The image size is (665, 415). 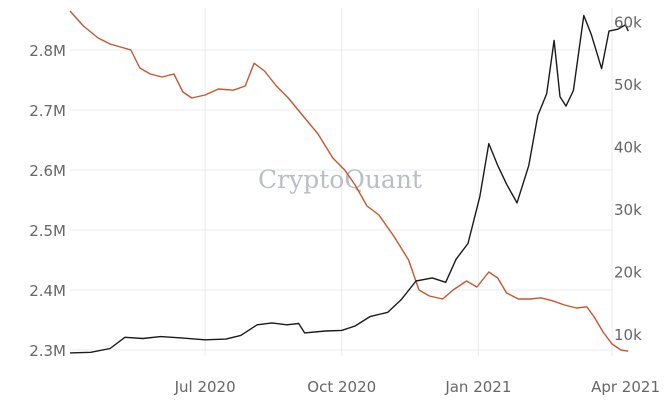 What do you see at coordinates (47, 351) in the screenshot?
I see `left-tick-label: 2.3M` at bounding box center [47, 351].